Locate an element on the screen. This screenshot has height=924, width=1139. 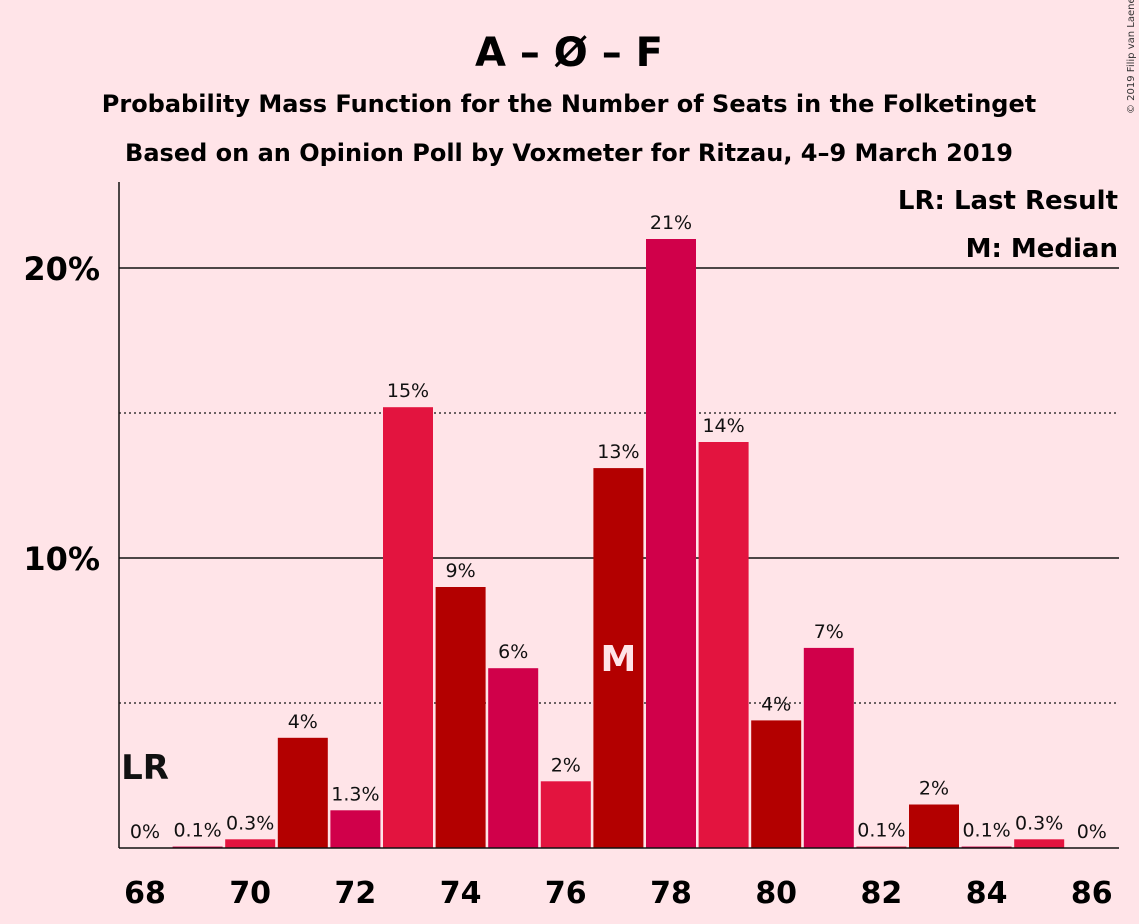
bar-value-label-82: 0.1% is located at coordinates (881, 831).